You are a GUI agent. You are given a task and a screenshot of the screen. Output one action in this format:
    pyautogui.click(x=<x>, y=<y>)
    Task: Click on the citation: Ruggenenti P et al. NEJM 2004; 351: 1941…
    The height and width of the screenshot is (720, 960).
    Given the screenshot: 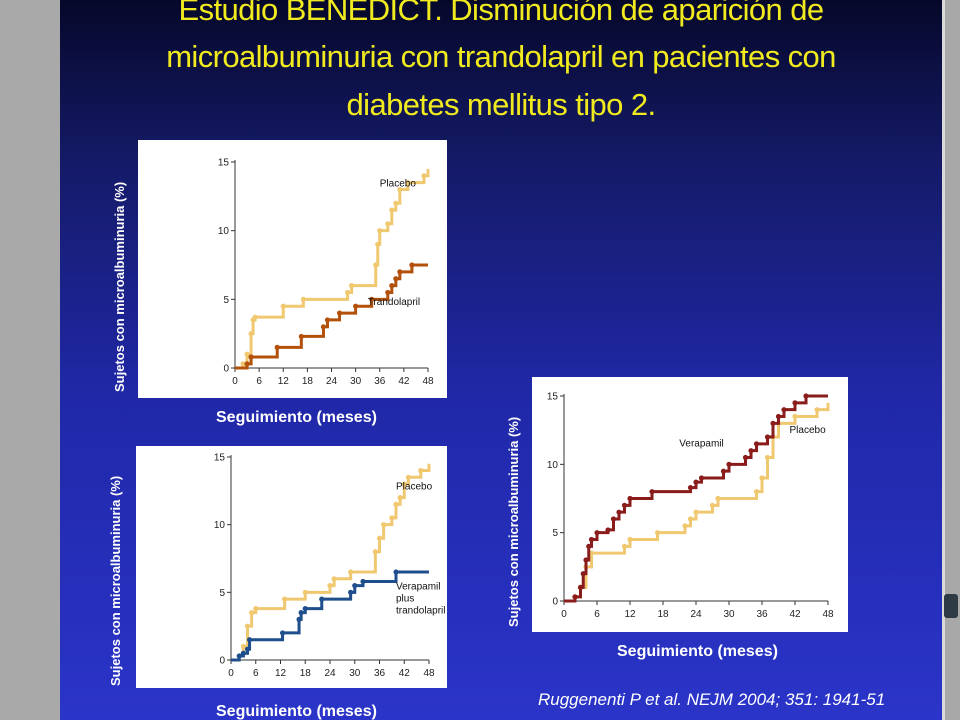 What is the action you would take?
    pyautogui.click(x=712, y=699)
    